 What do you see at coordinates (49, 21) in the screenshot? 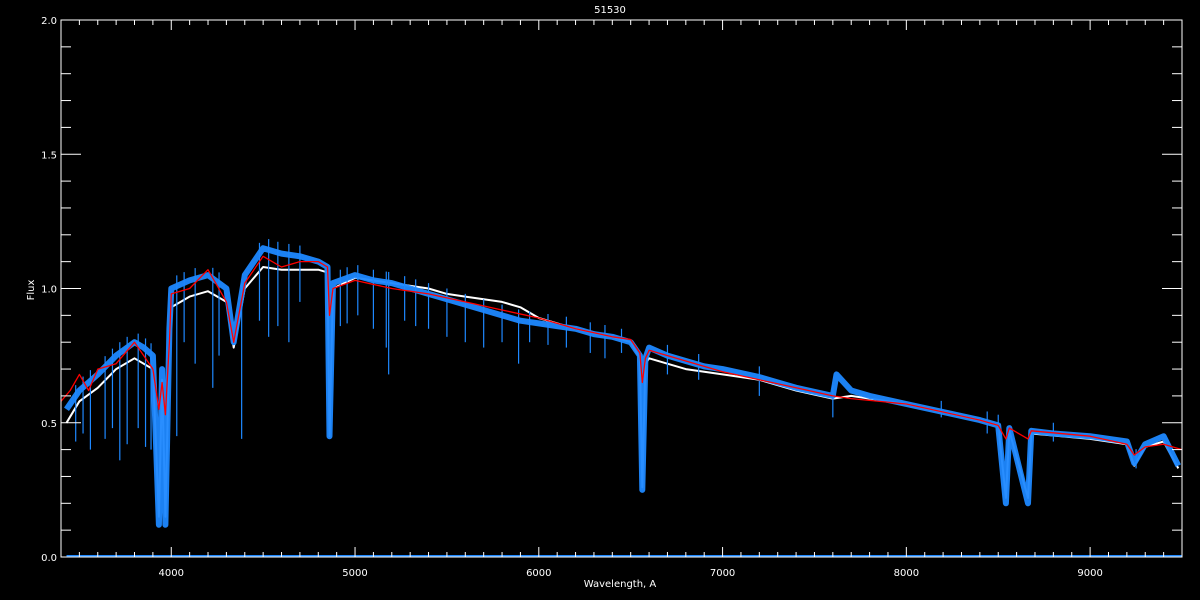
I see `y-tick-label: 2.0` at bounding box center [49, 21].